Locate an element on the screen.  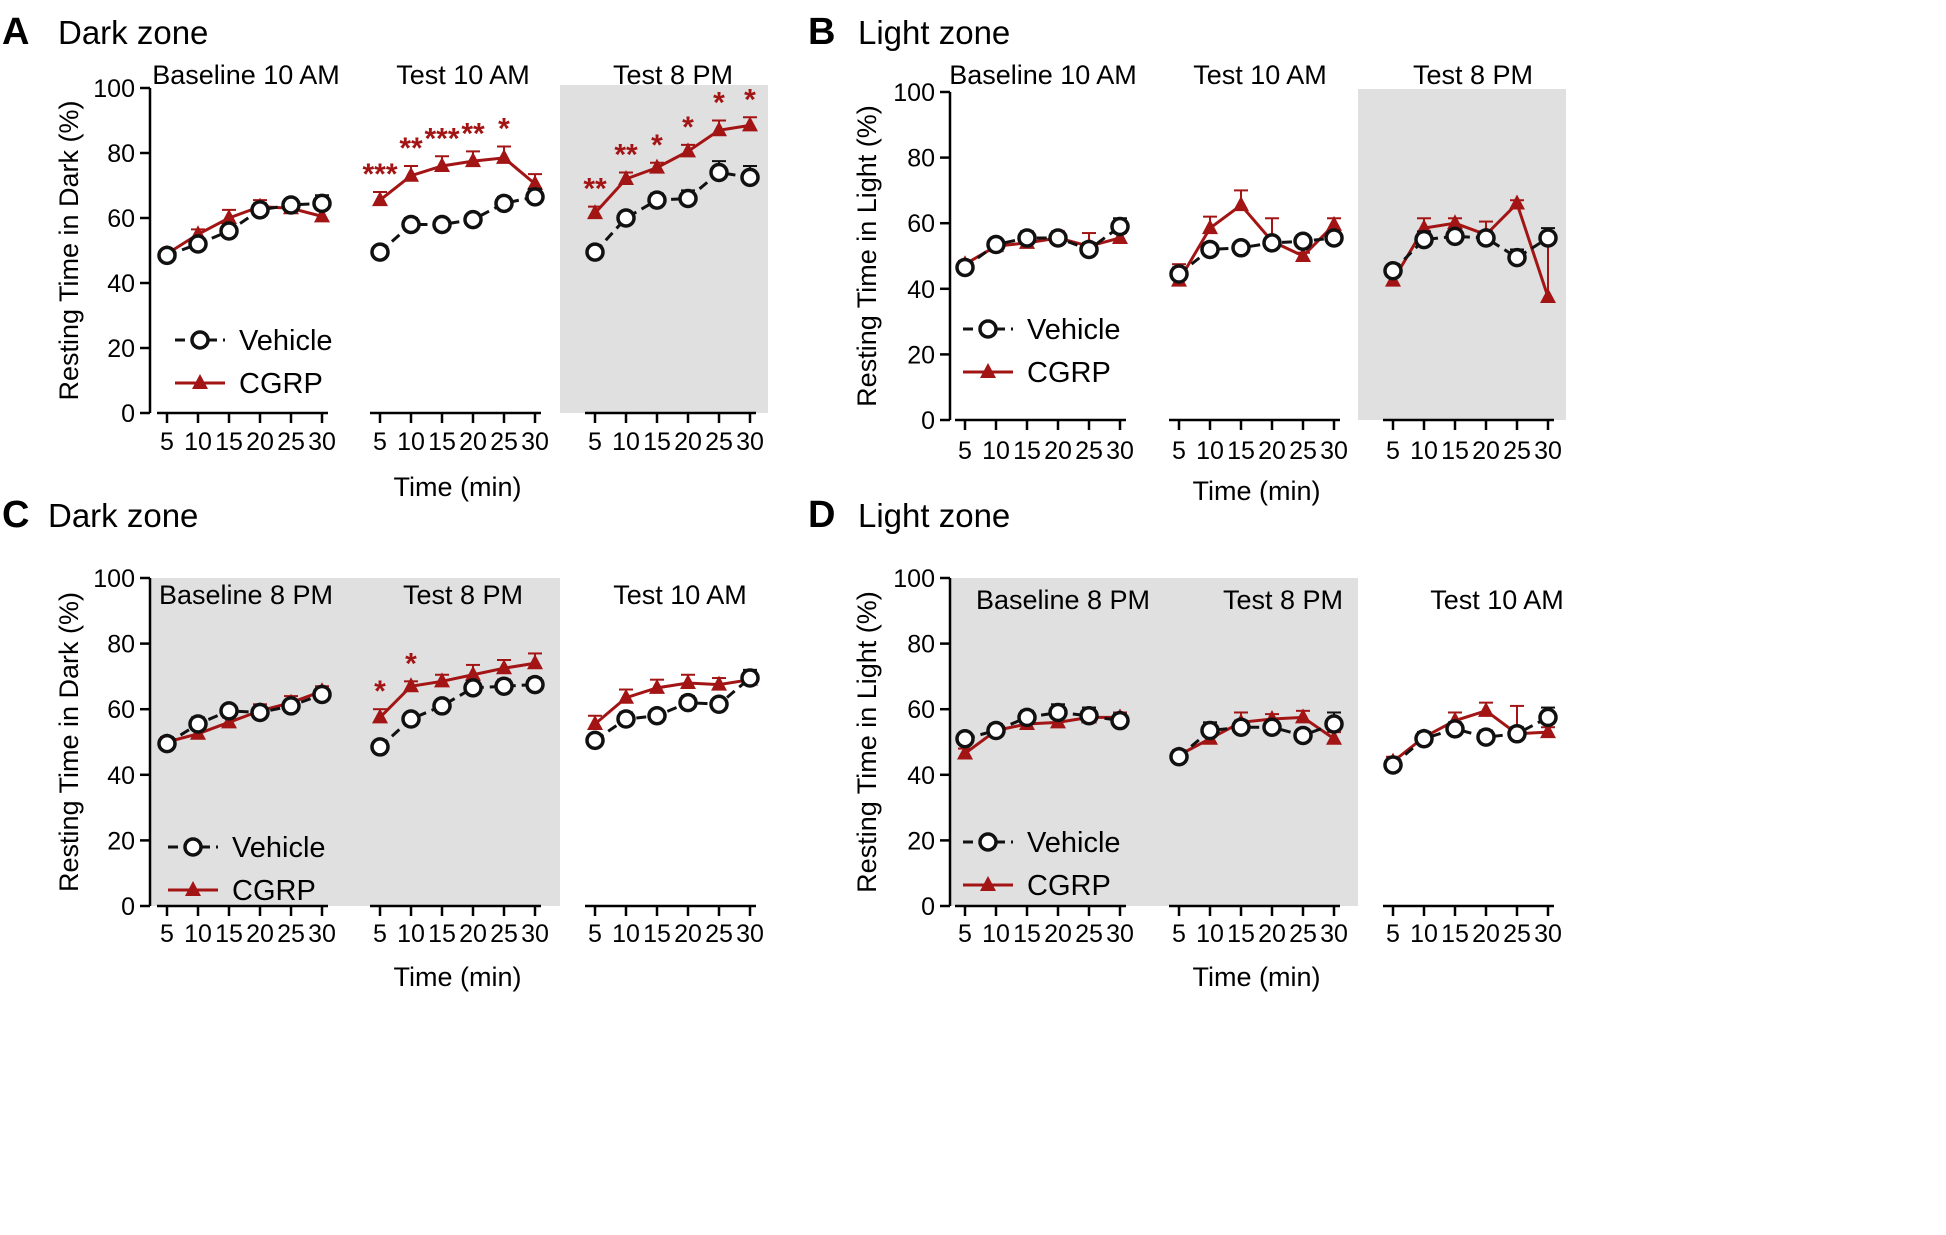
y-tick-label: 20 is located at coordinates (921, 355).